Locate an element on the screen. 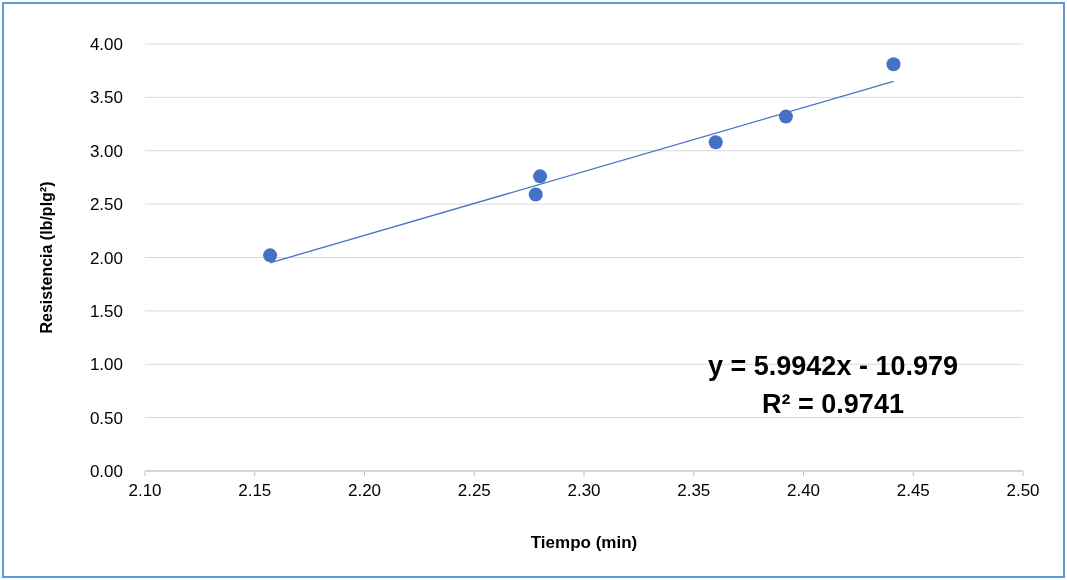 This screenshot has width=1067, height=580. y-tick-label: 0.00 is located at coordinates (106, 471).